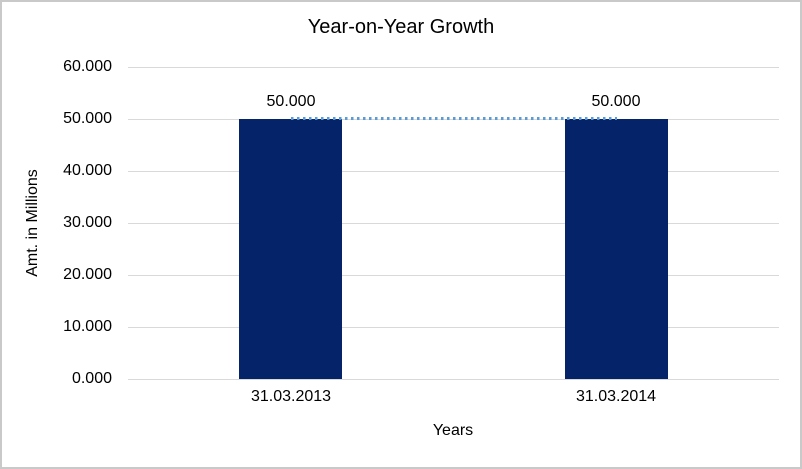 Image resolution: width=802 pixels, height=469 pixels. Describe the element at coordinates (87, 274) in the screenshot. I see `y-tick-label: 20.000` at that location.